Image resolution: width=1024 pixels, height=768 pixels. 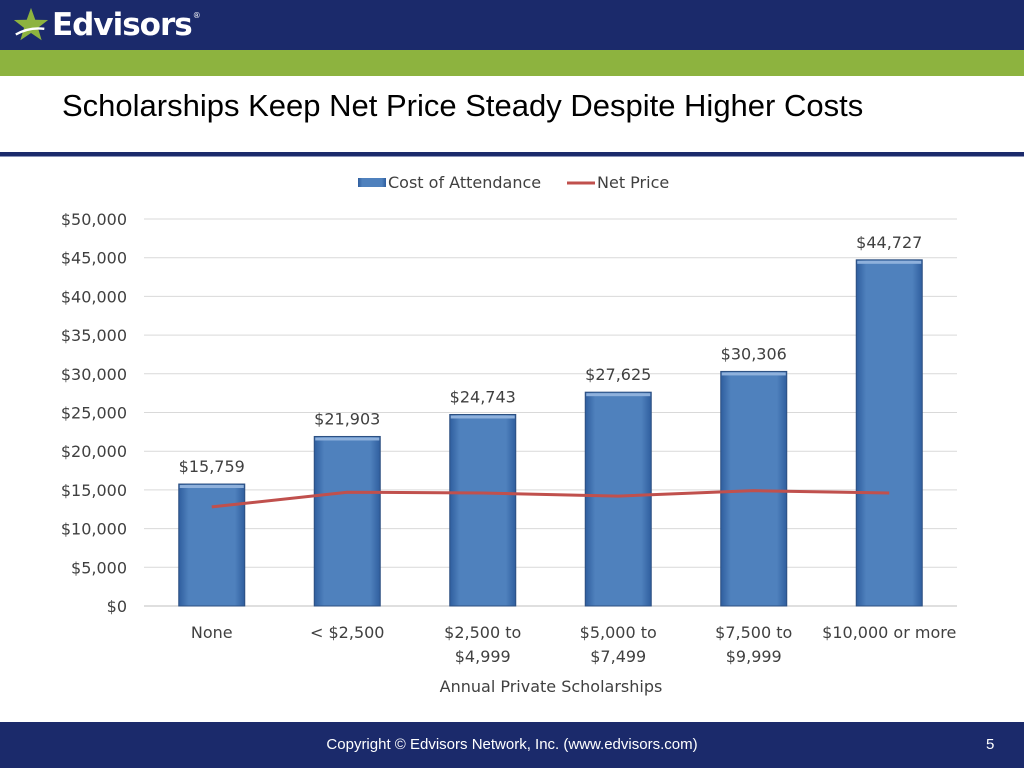 I want to click on legend-bar-swatch, so click(x=372, y=182).